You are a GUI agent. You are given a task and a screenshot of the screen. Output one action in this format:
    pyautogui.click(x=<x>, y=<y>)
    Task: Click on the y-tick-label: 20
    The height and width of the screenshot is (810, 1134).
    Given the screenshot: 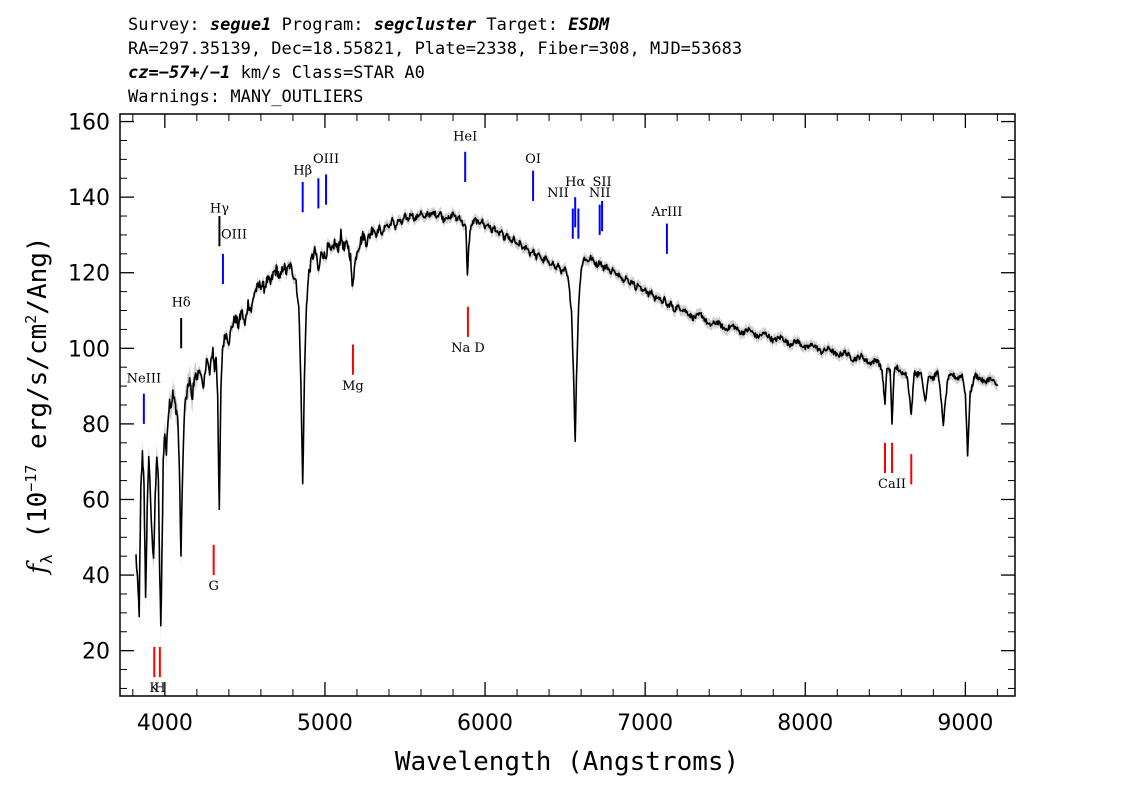 What is the action you would take?
    pyautogui.click(x=96, y=652)
    